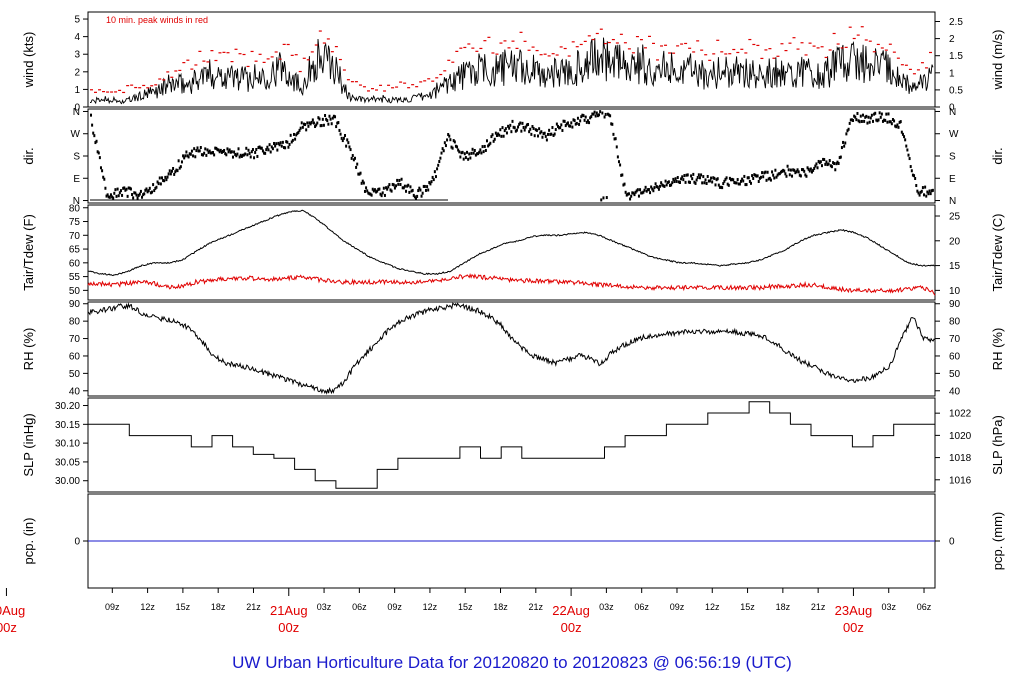 Image resolution: width=1024 pixels, height=700 pixels. Describe the element at coordinates (997, 445) in the screenshot. I see `y-axis-title-right: SLP (hPa)` at that location.